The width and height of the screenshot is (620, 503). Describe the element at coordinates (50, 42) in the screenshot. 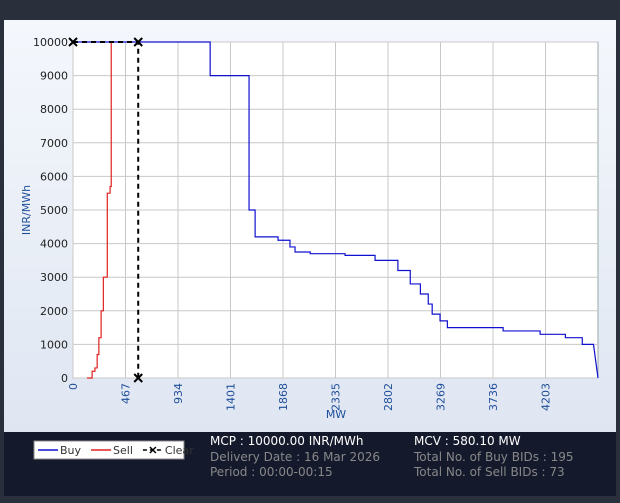

I see `y-tick-label: 10000` at that location.